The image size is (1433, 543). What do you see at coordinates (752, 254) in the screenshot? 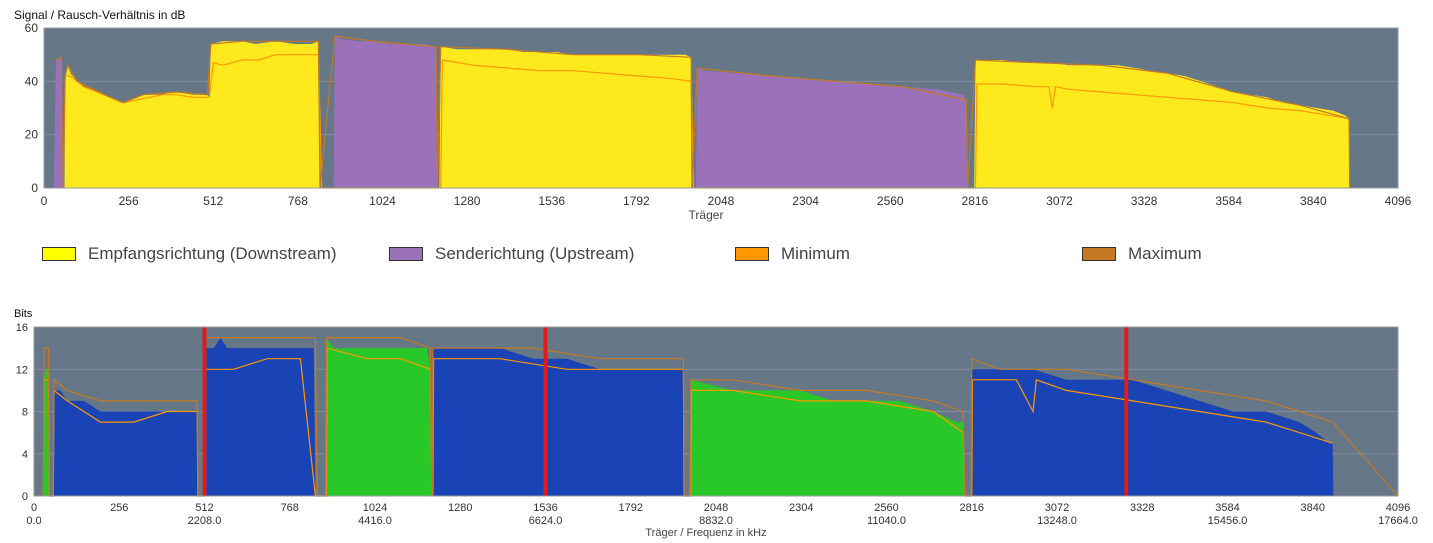
I see `legend-swatch-minimum` at bounding box center [752, 254].